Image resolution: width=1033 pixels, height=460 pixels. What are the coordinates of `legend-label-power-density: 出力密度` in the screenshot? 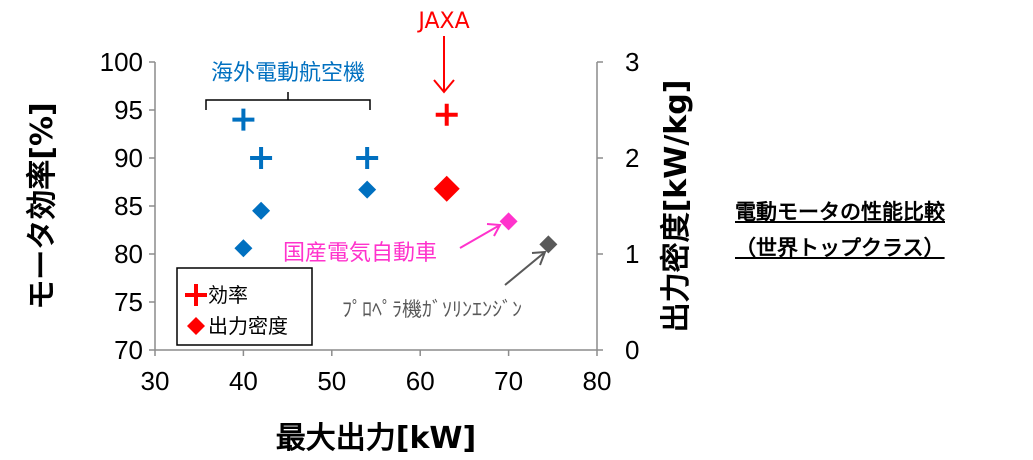 It's located at (248, 326).